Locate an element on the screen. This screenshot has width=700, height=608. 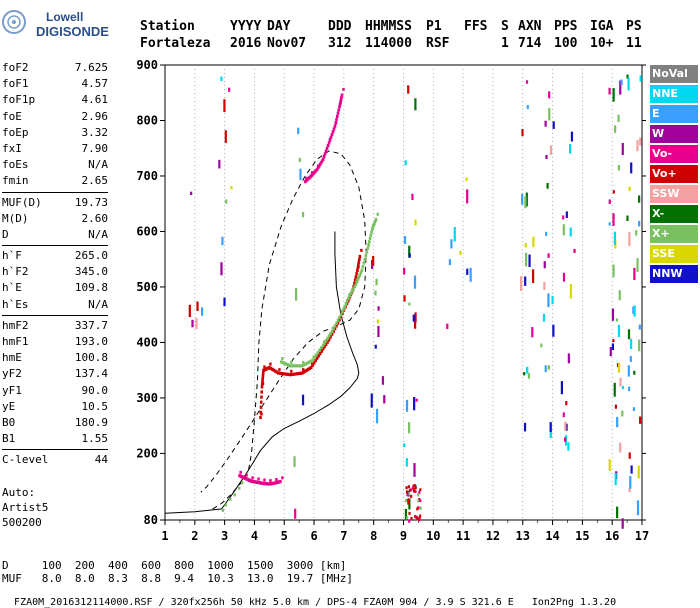
param-name: foF1 is located at coordinates (15, 84).